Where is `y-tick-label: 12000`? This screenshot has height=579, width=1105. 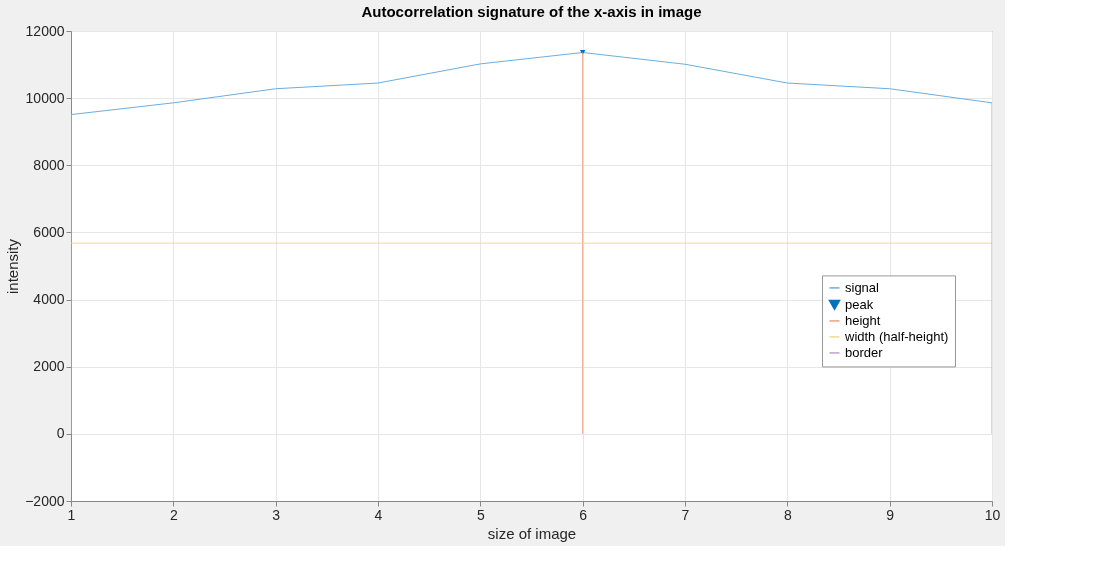 y-tick-label: 12000 is located at coordinates (45, 30).